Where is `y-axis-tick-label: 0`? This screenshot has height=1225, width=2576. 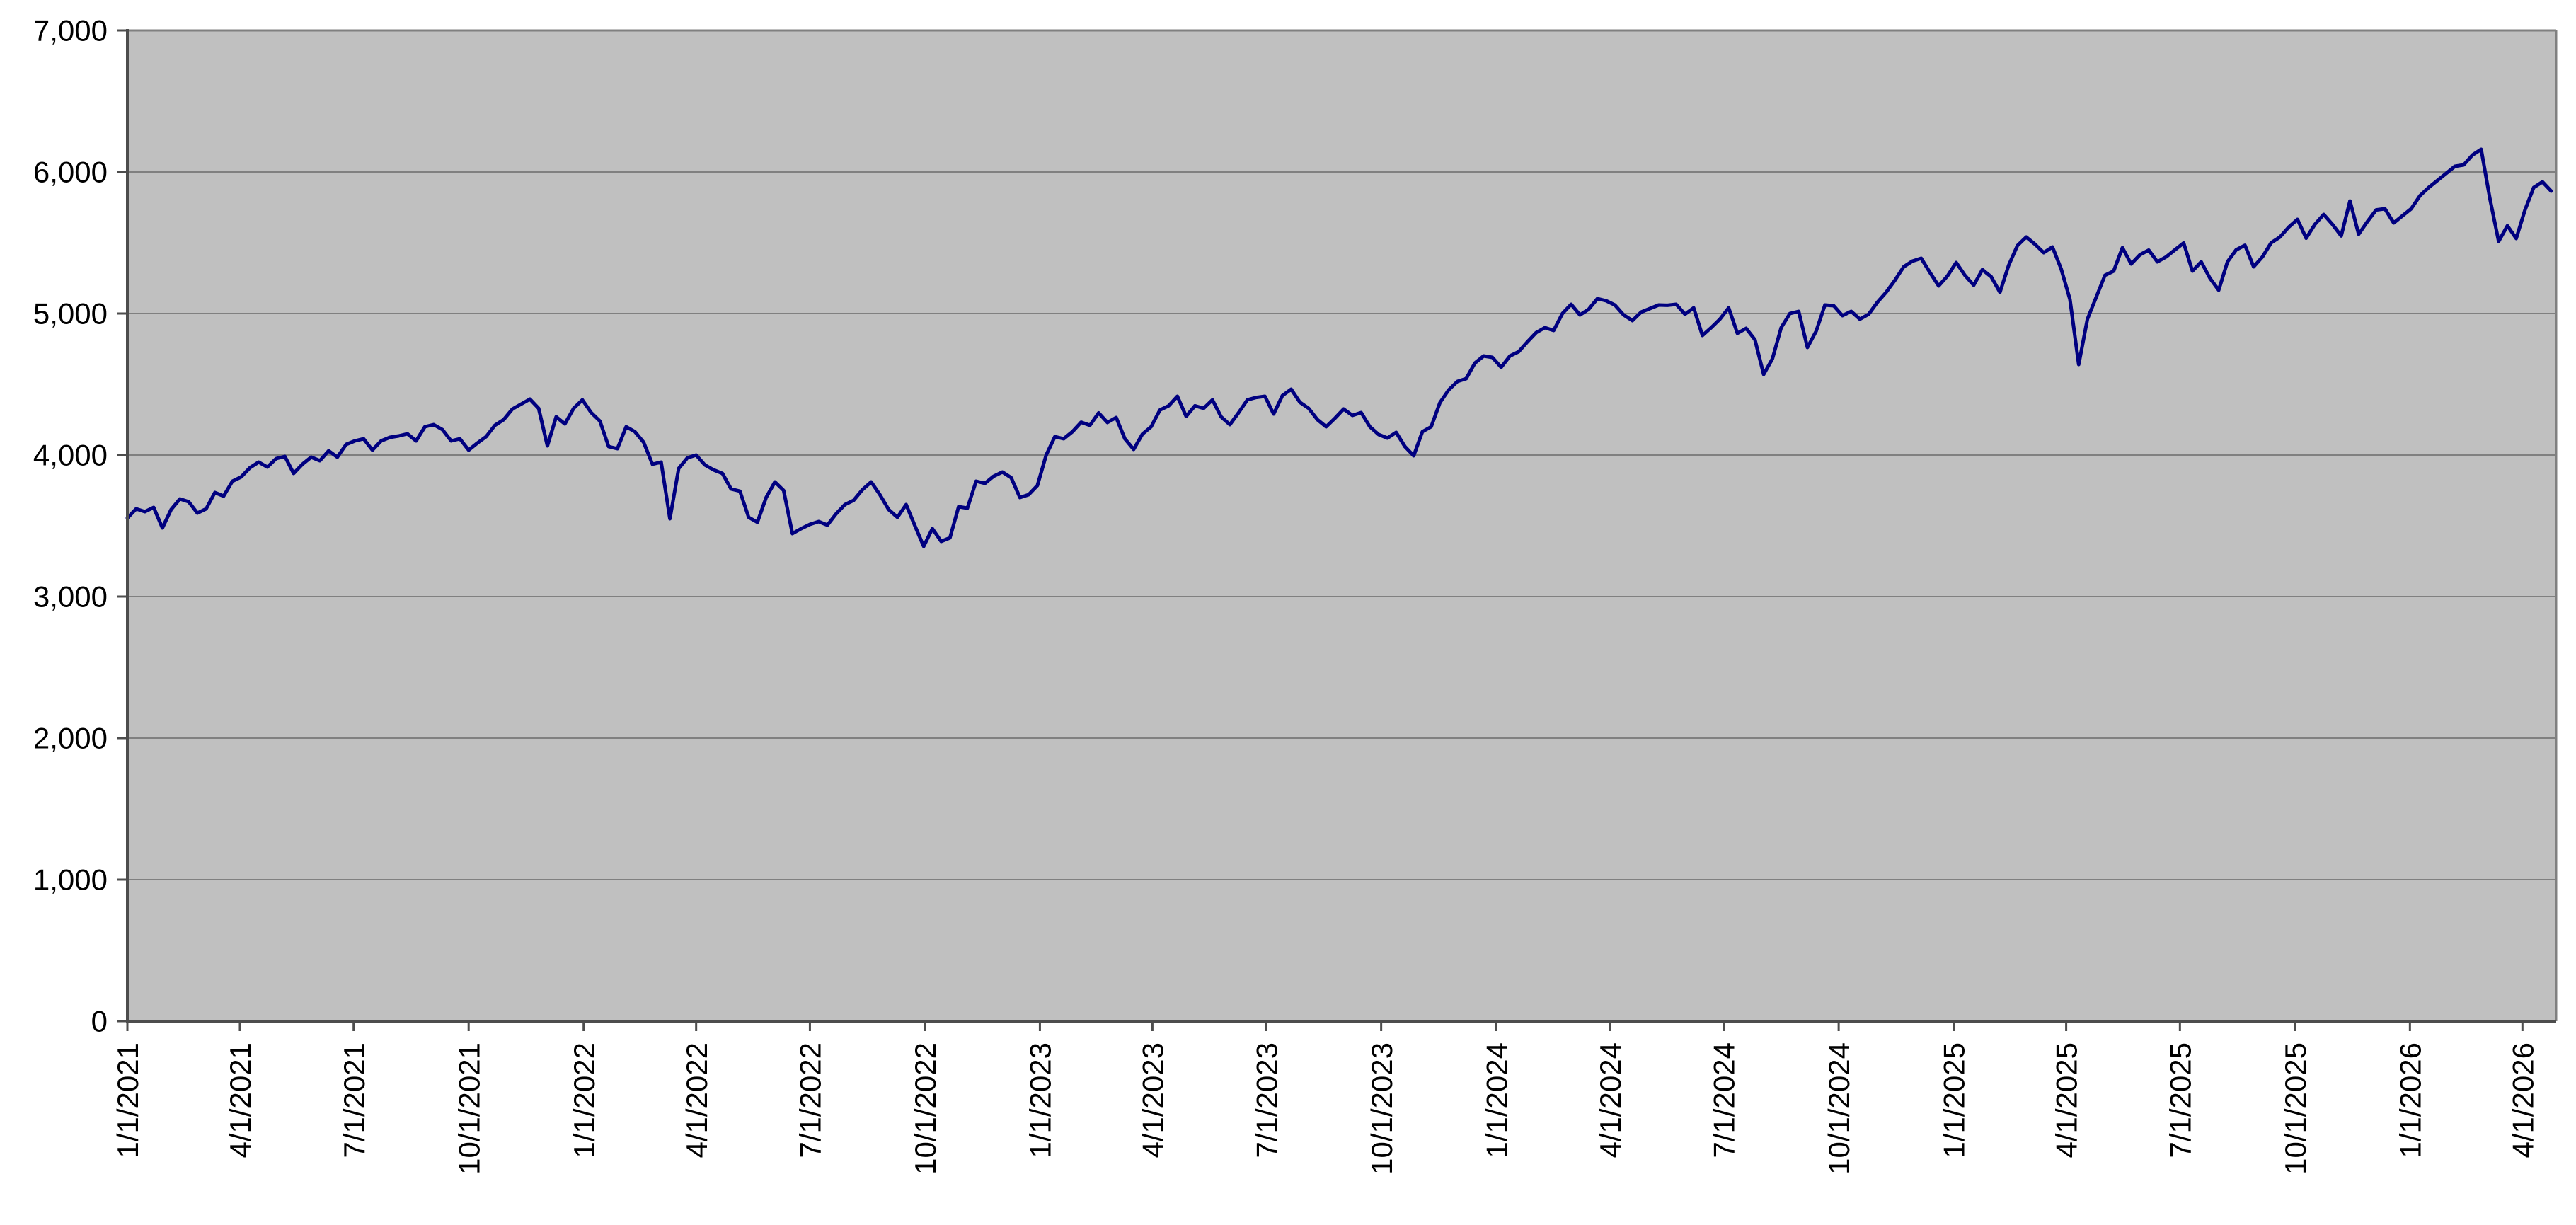
y-axis-tick-label: 0 is located at coordinates (100, 1022).